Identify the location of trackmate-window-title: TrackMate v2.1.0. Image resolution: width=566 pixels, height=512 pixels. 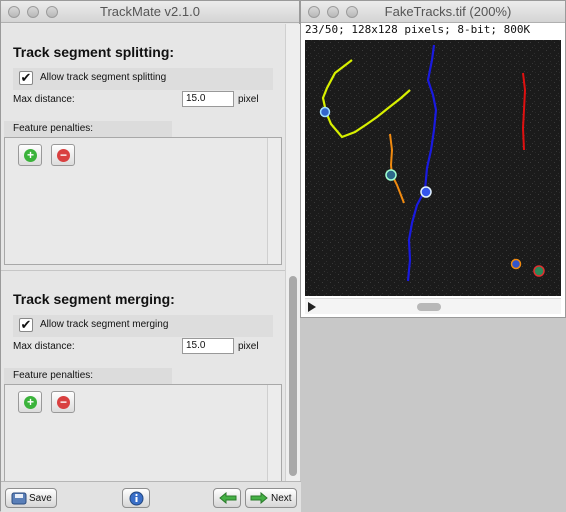
(150, 11).